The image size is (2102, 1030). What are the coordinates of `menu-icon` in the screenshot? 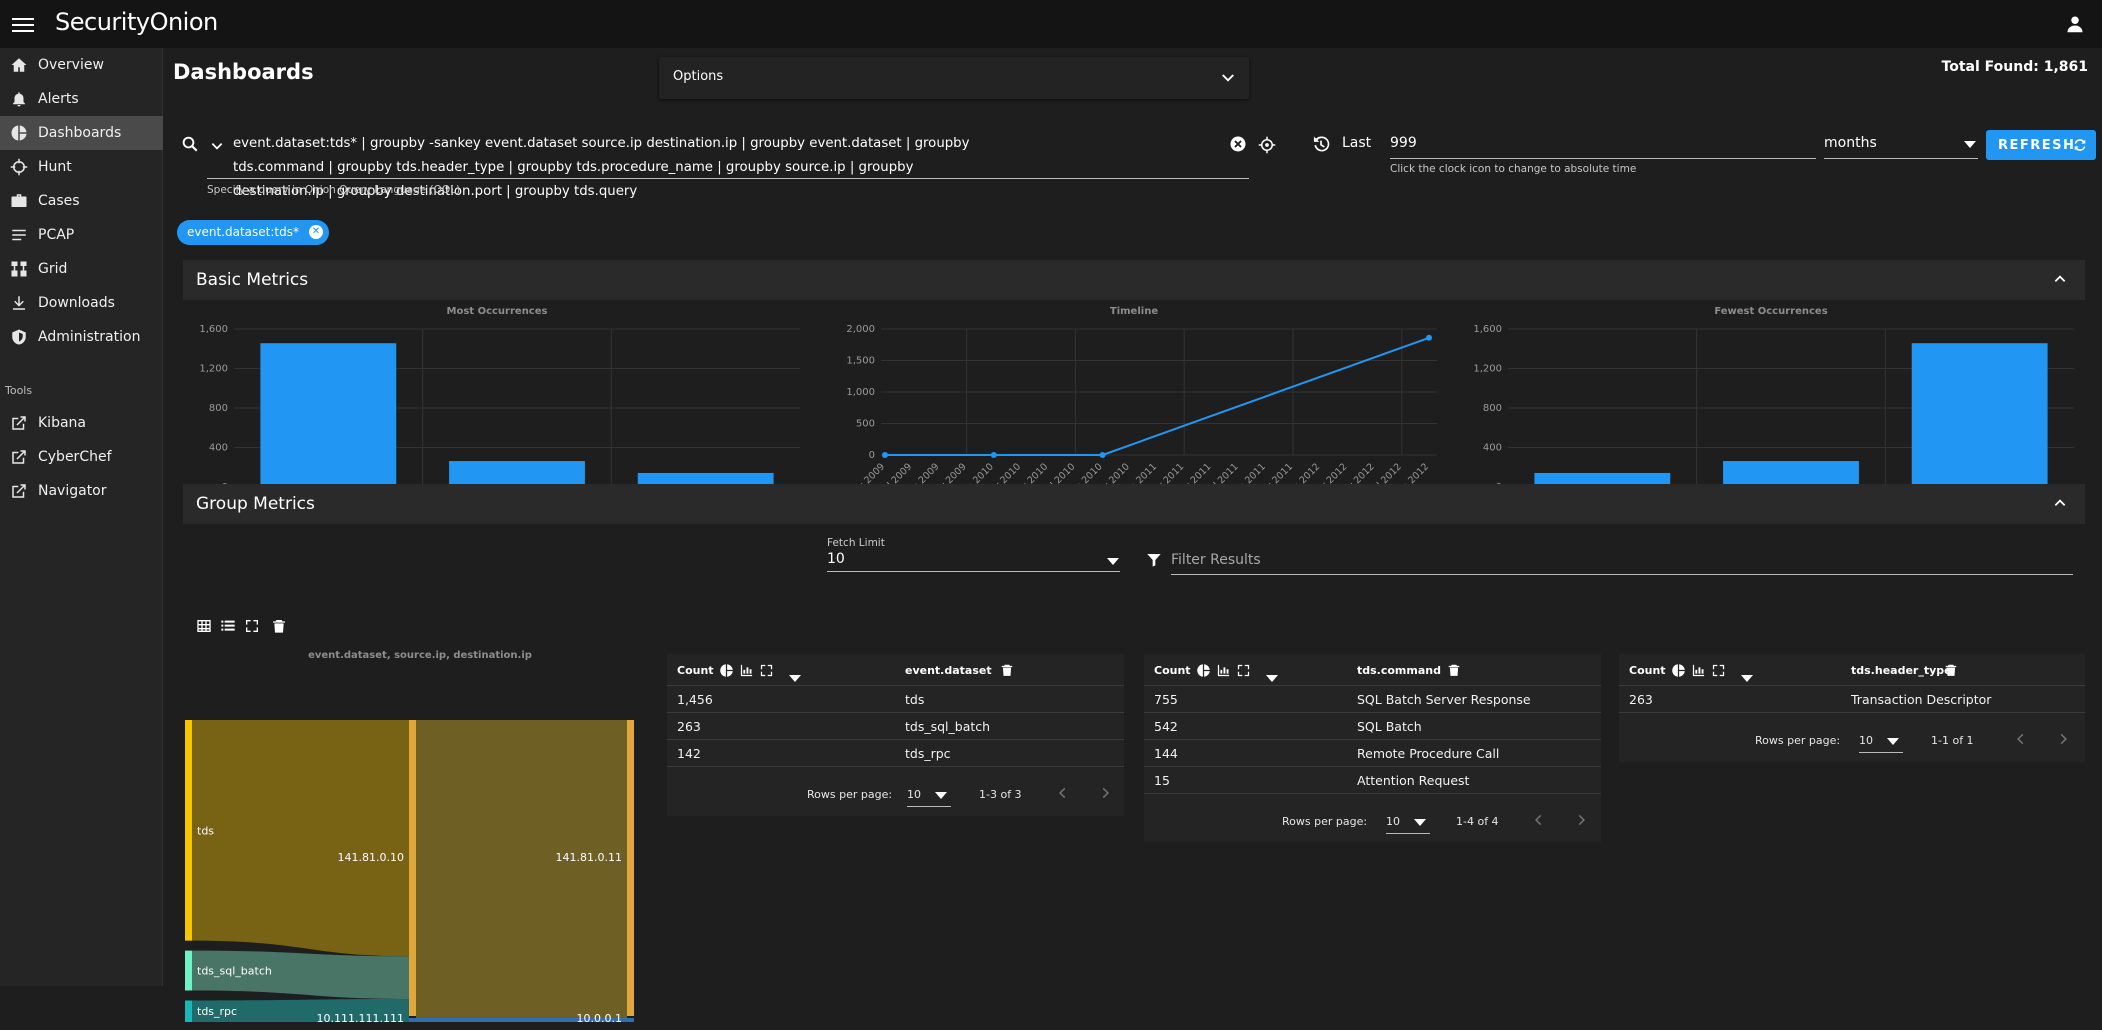 It's located at (23, 24).